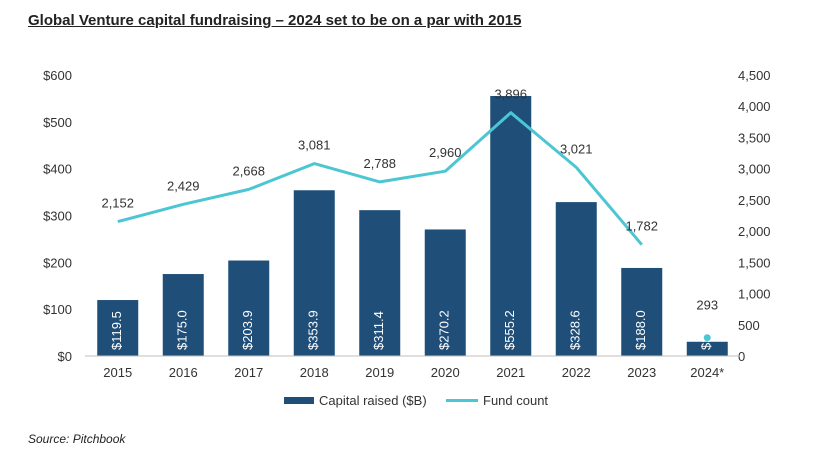  What do you see at coordinates (754, 294) in the screenshot?
I see `y-right-tick-label: 1,000` at bounding box center [754, 294].